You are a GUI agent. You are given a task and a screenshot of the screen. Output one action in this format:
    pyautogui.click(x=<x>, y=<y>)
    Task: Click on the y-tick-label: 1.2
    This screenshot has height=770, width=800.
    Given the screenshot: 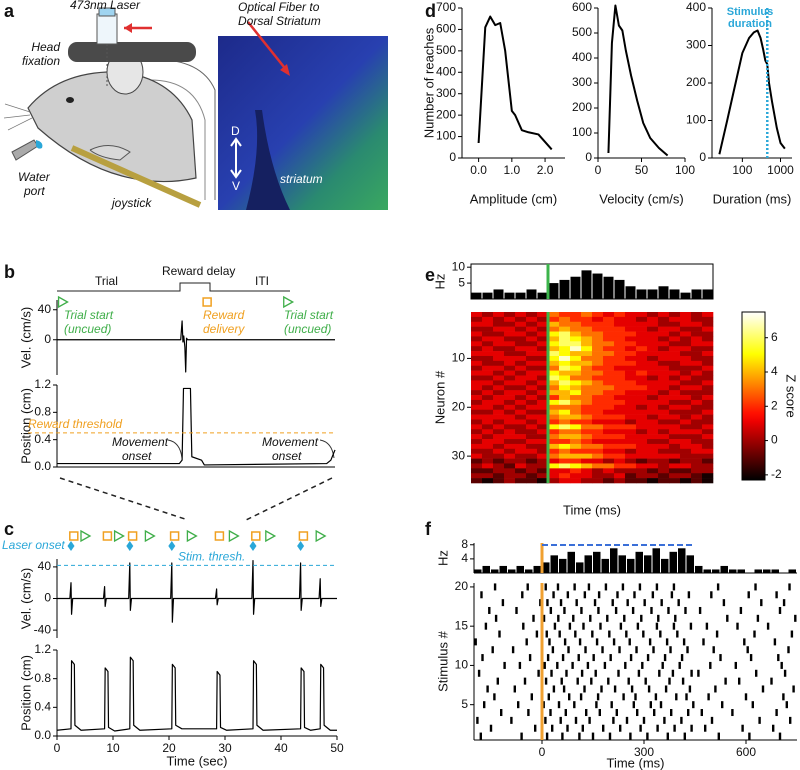 What is the action you would take?
    pyautogui.click(x=42, y=384)
    